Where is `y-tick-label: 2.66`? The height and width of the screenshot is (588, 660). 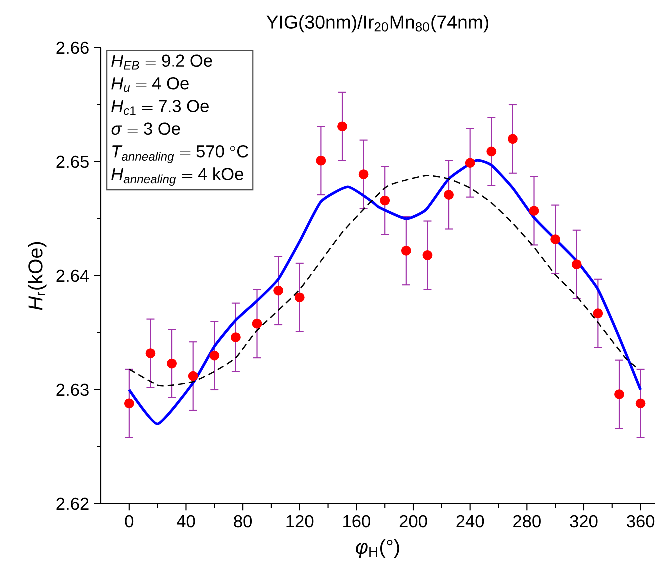 y-tick-label: 2.66 is located at coordinates (72, 48).